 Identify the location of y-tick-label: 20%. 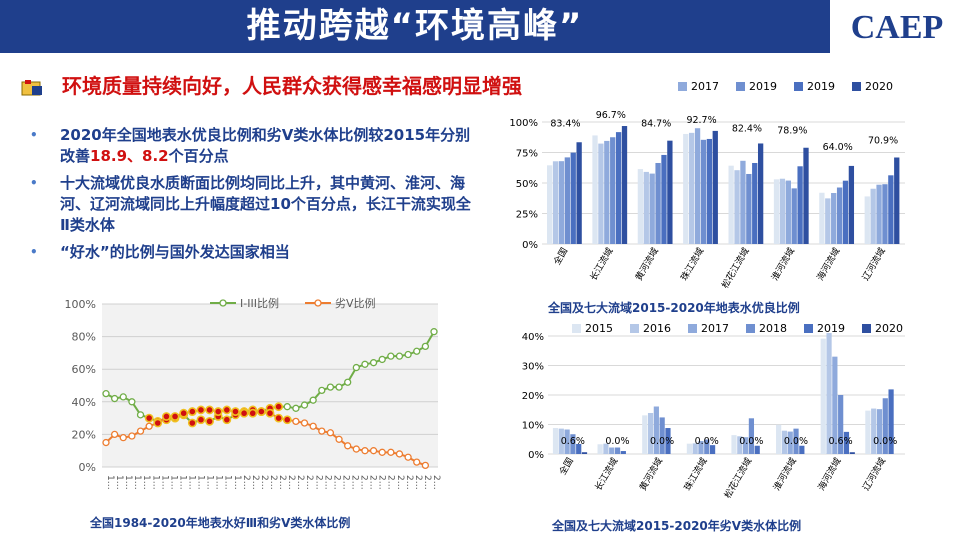
(533, 396).